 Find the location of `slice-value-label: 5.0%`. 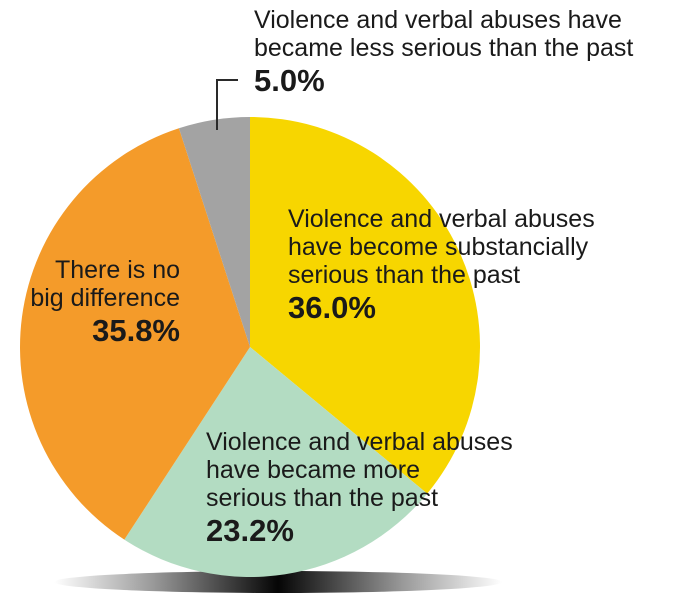

slice-value-label: 5.0% is located at coordinates (289, 80).